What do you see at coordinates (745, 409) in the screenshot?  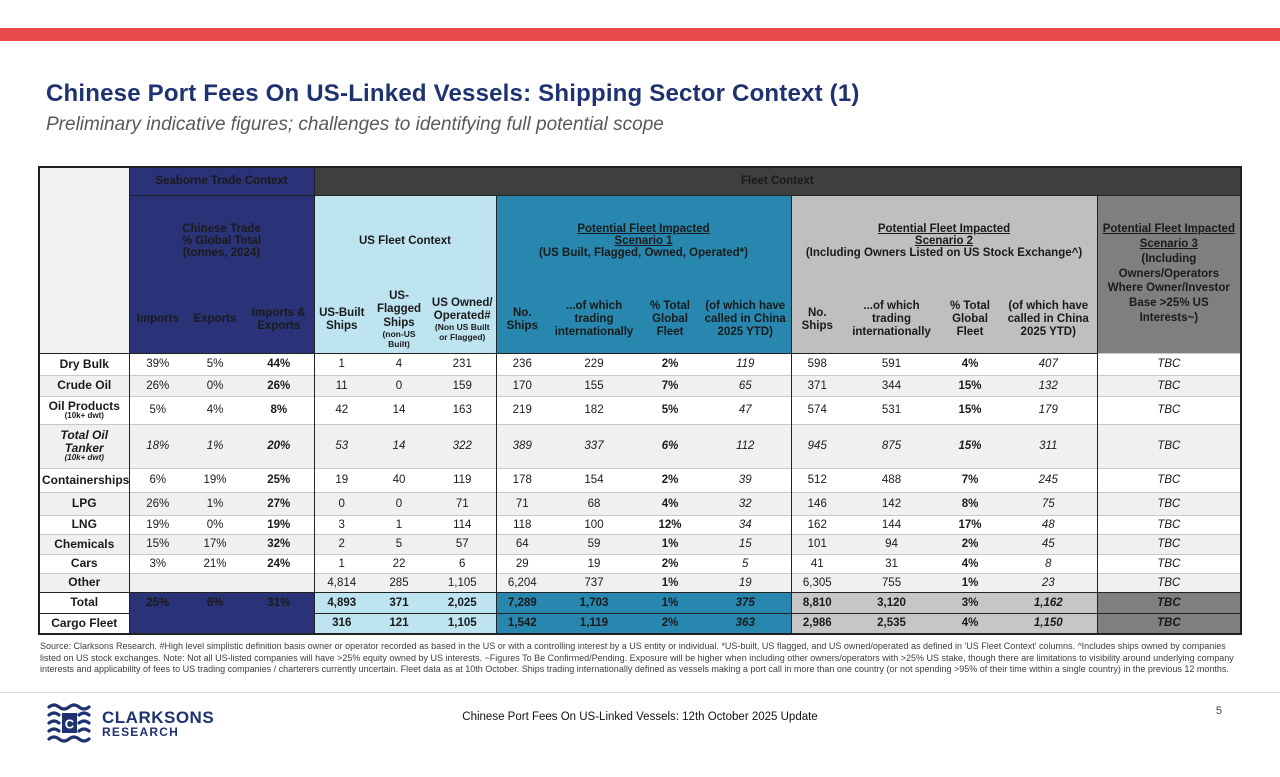 I see `cell-scenario1: 47` at bounding box center [745, 409].